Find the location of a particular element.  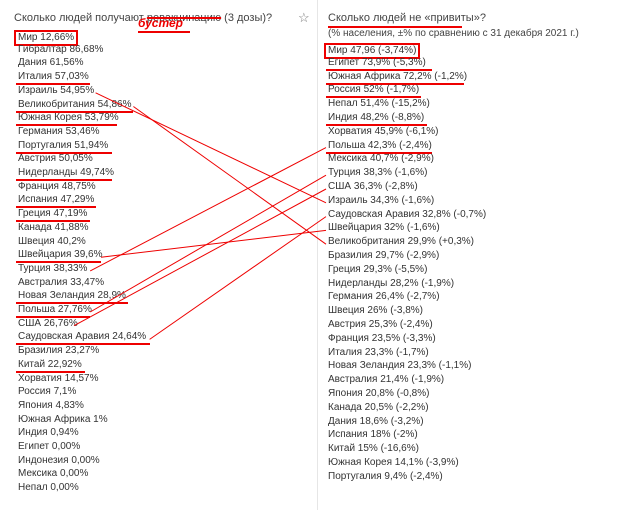

right-row: Канада 20,5% (-2,2%) is located at coordinates (378, 407).